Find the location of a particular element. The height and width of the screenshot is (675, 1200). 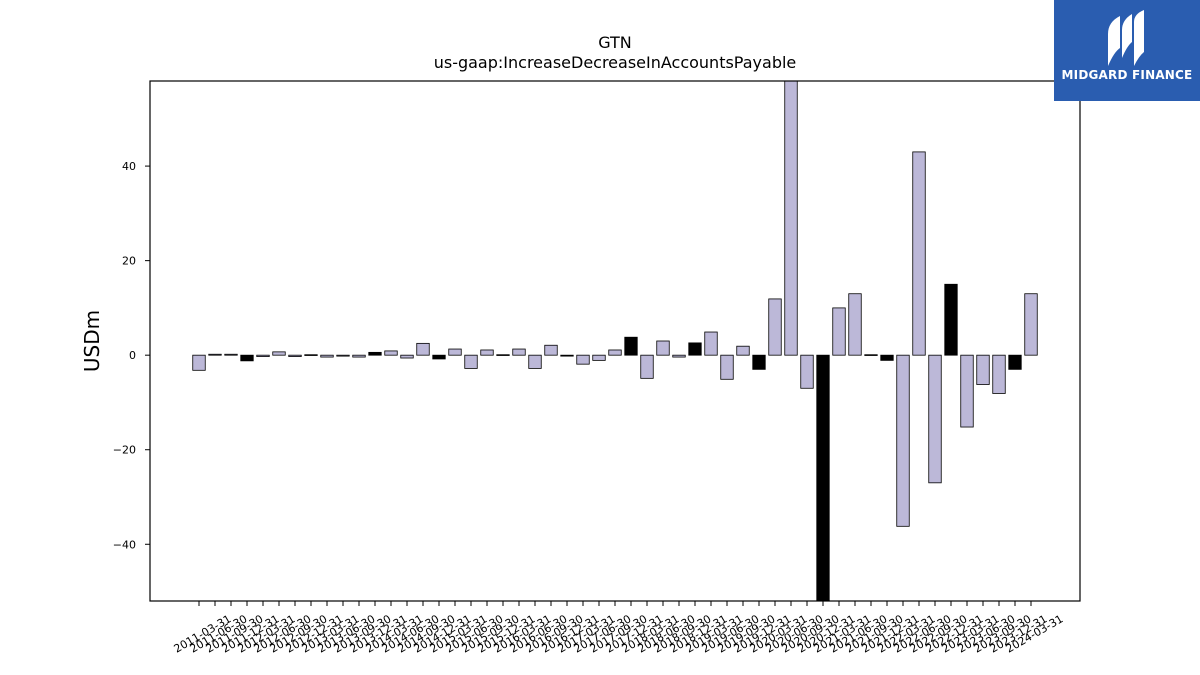

chart-title: GTN is located at coordinates (615, 42).